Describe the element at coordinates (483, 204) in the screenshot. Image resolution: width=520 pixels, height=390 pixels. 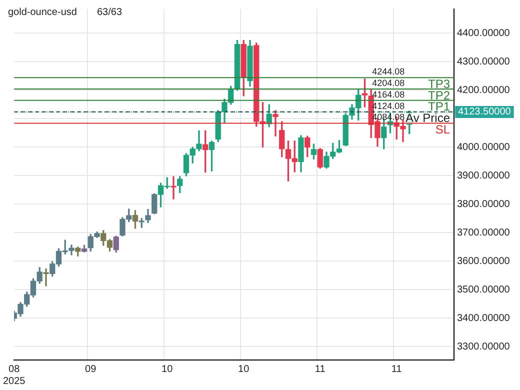
I see `y-tick-label: 3800.00000` at that location.